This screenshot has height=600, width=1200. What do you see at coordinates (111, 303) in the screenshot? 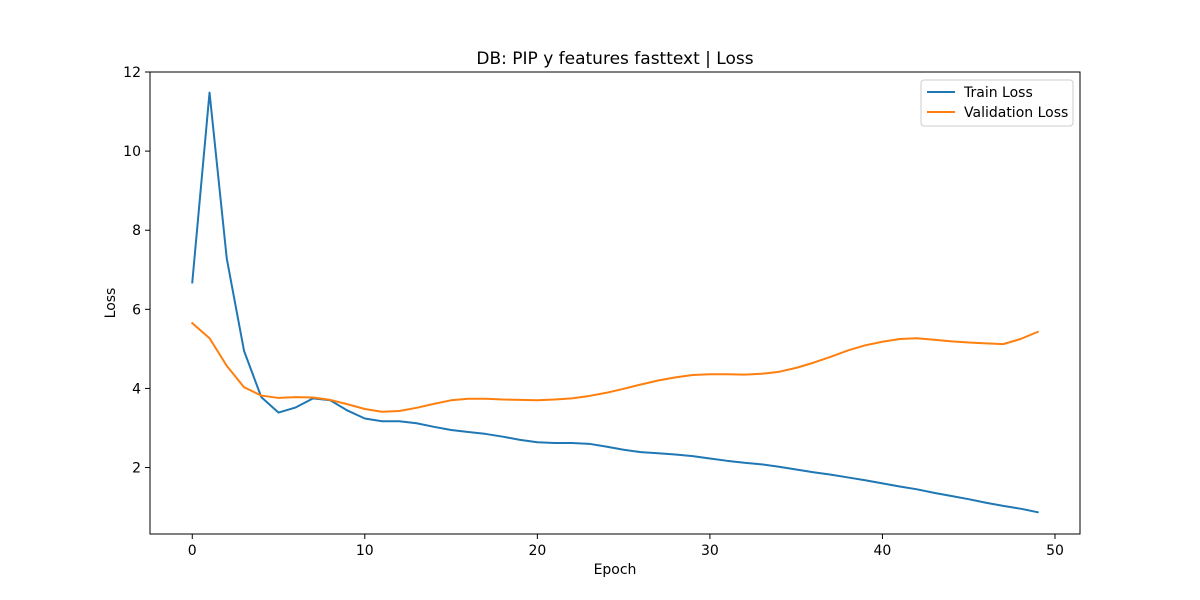
I see `y-axis-label: Loss` at bounding box center [111, 303].